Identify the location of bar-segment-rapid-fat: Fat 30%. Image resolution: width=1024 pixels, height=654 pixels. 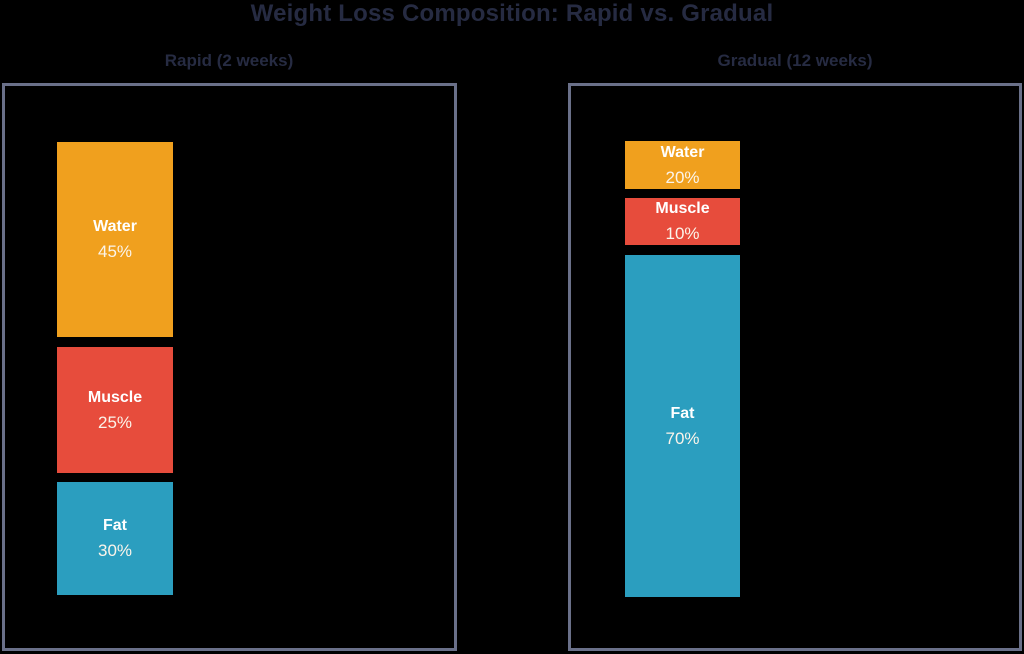
(115, 538).